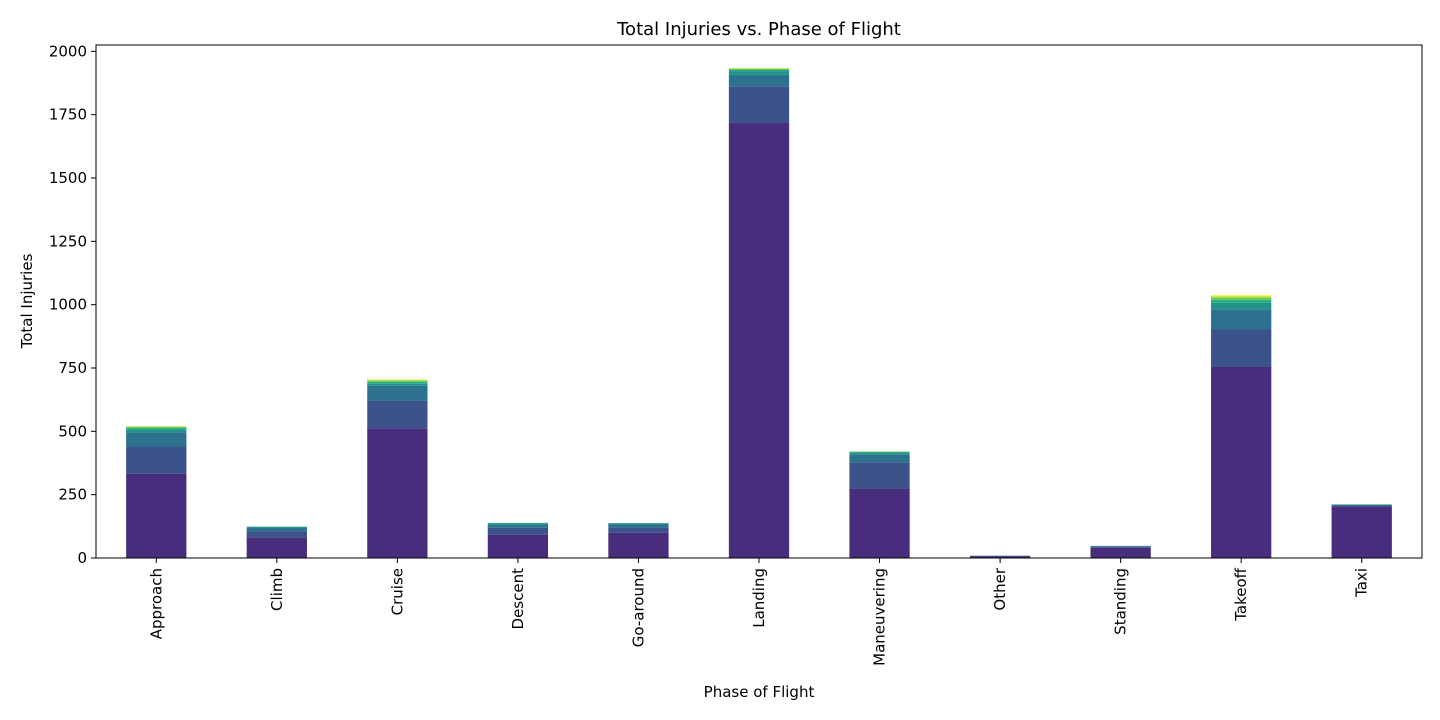 This screenshot has width=1440, height=720. I want to click on y-tick-label: 1250, so click(68, 241).